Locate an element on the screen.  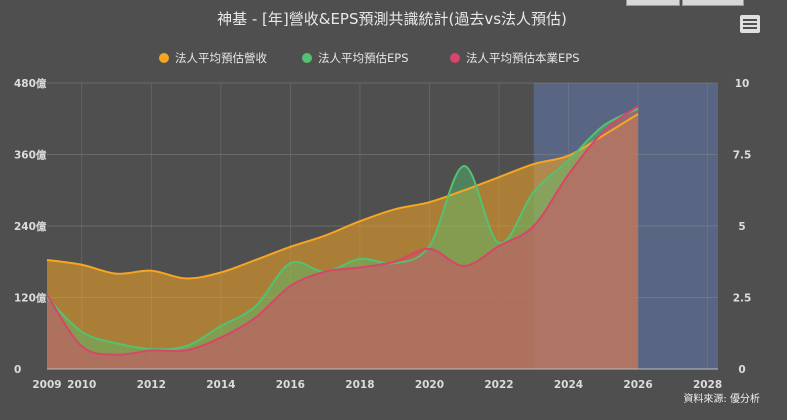
chart-credit: 資料來源: 優分析 is located at coordinates (721, 398).